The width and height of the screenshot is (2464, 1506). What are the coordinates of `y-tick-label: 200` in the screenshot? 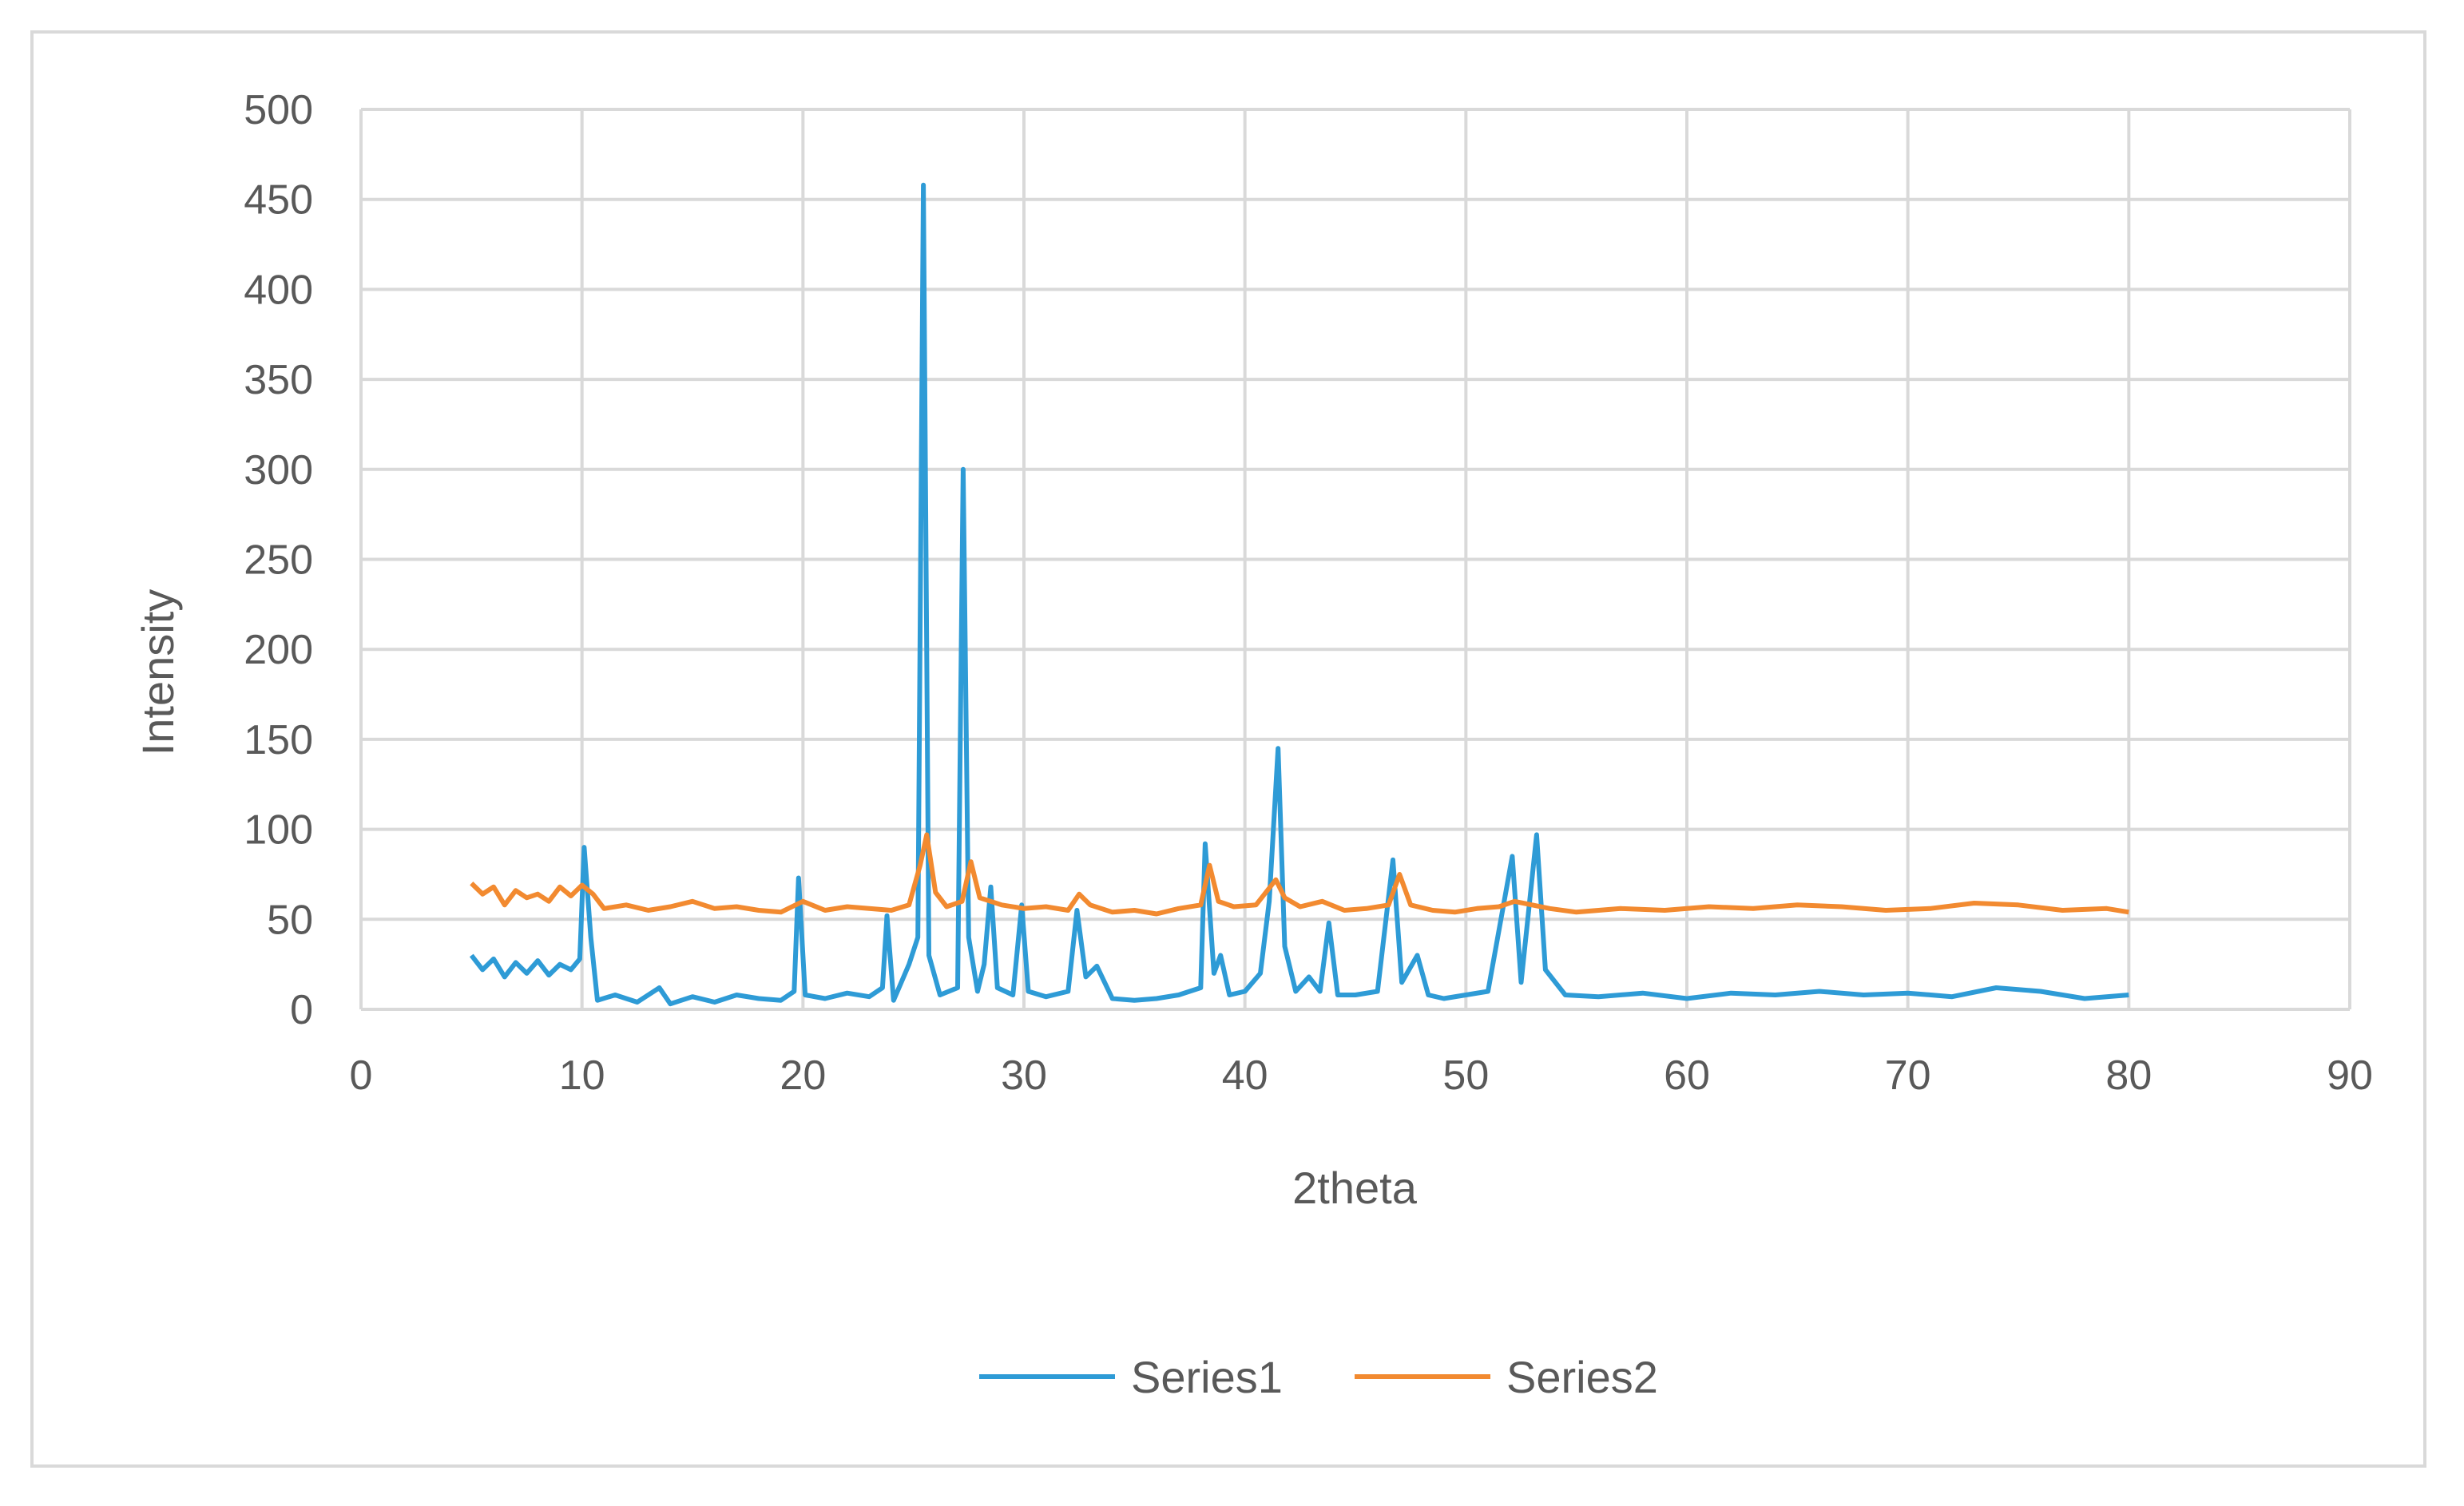 It's located at (278, 650).